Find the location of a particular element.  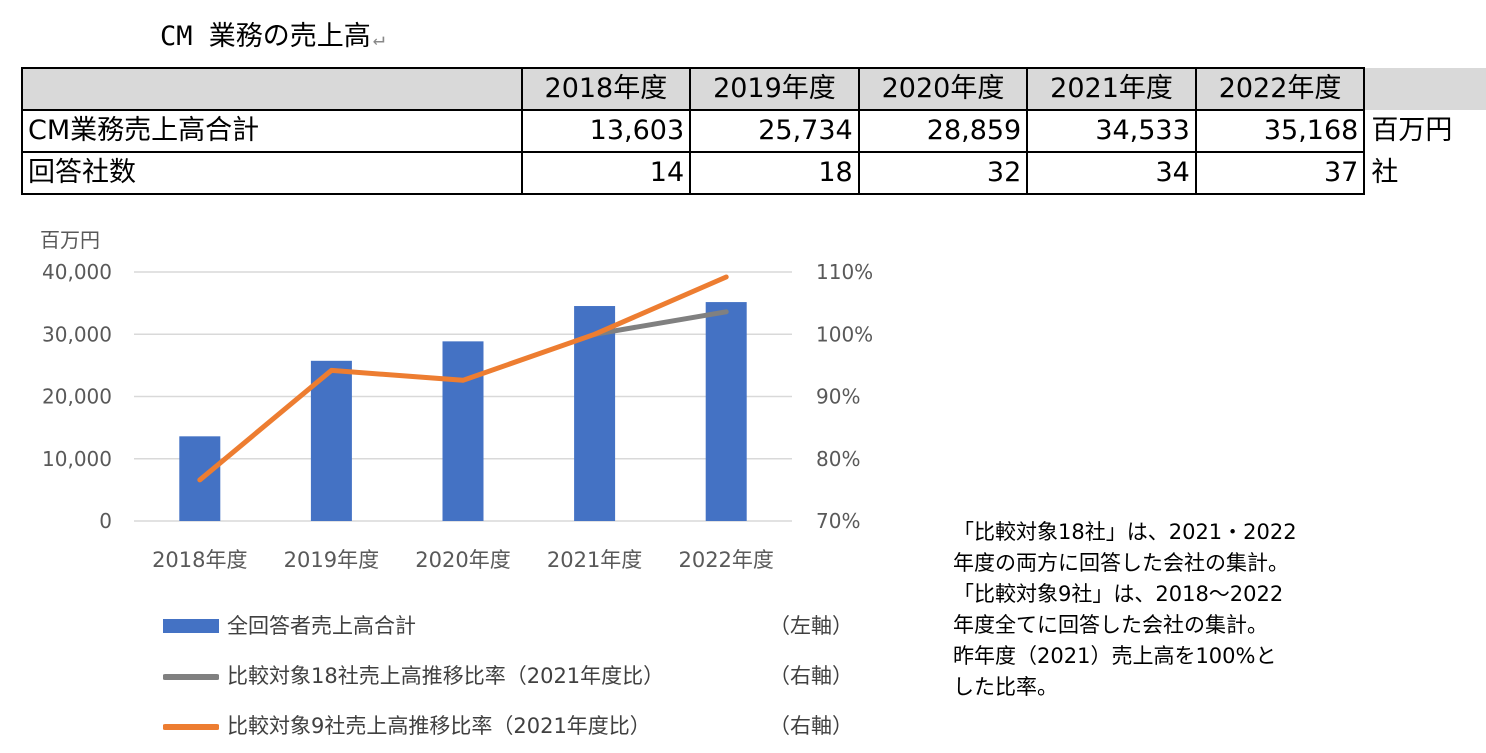

table-header-cell: 2022年度 is located at coordinates (1280, 89).